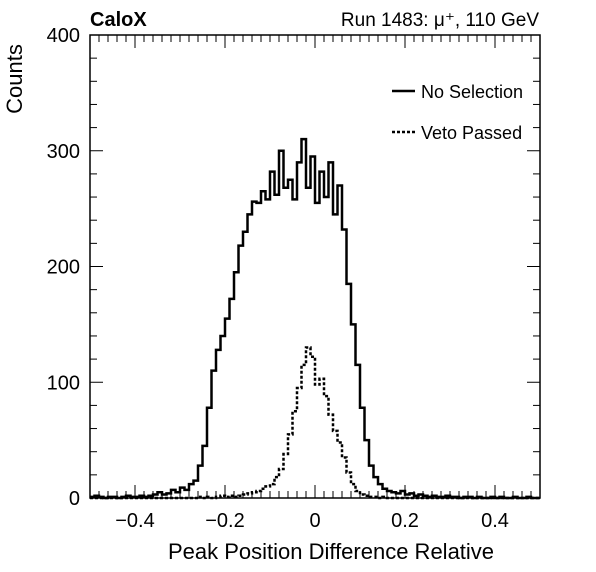 The image size is (596, 572). What do you see at coordinates (314, 521) in the screenshot?
I see `x-tick-label: 0` at bounding box center [314, 521].